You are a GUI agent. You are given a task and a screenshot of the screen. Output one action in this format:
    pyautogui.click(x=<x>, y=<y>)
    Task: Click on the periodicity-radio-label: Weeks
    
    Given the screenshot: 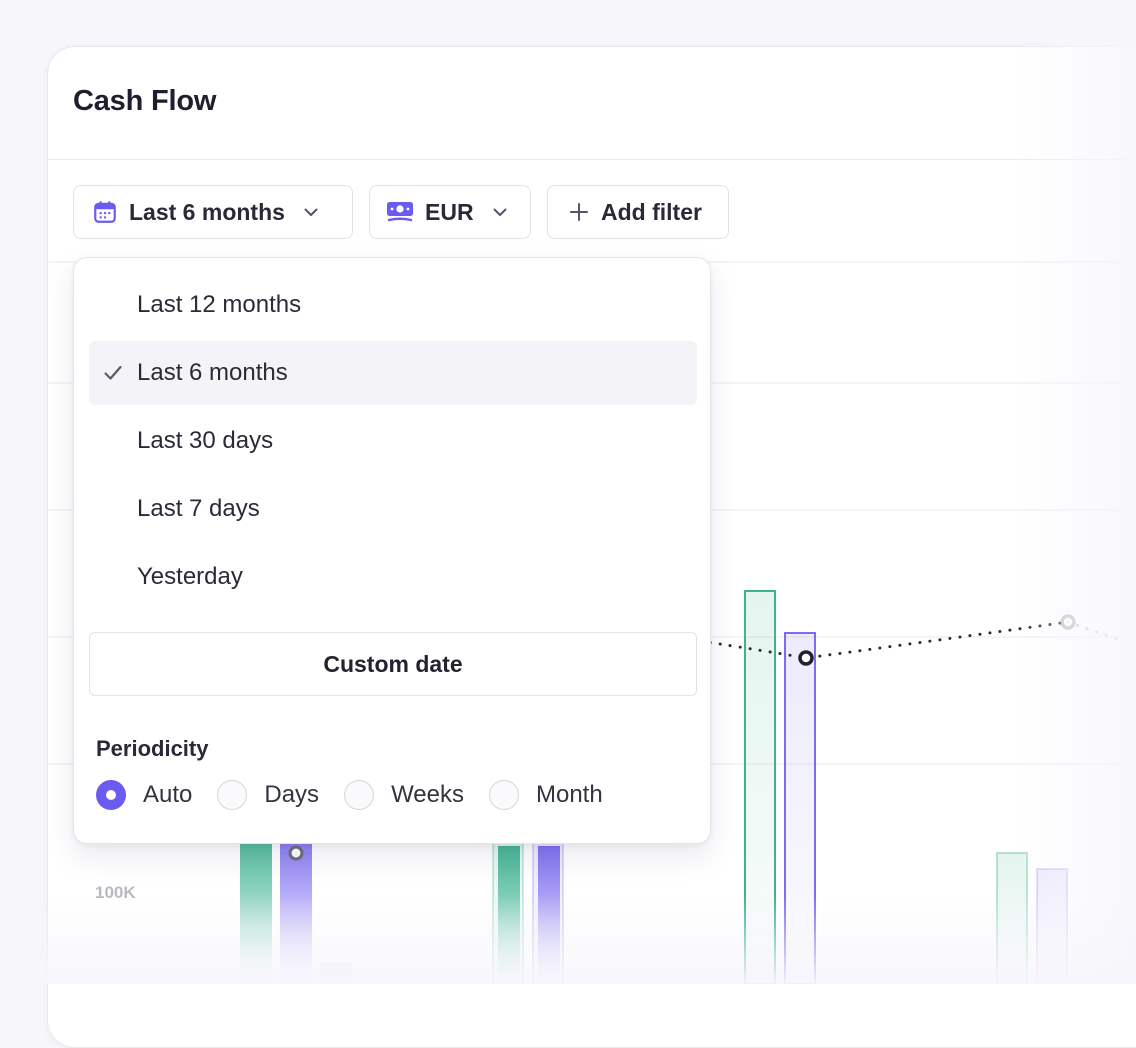 What is the action you would take?
    pyautogui.click(x=427, y=794)
    